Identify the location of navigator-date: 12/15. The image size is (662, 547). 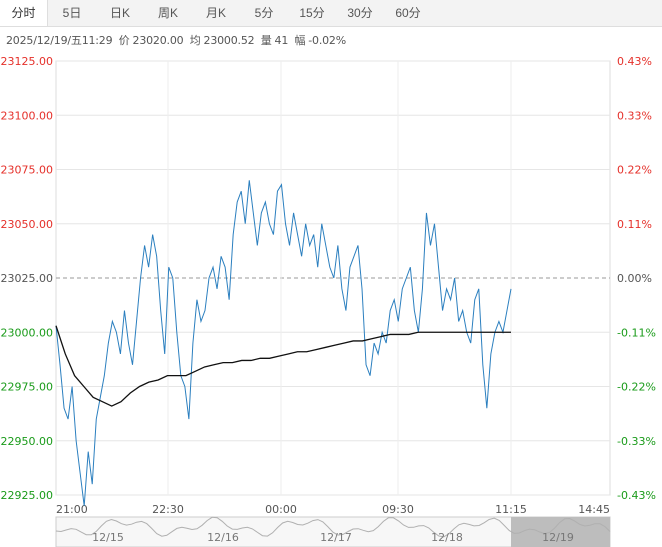
(108, 537).